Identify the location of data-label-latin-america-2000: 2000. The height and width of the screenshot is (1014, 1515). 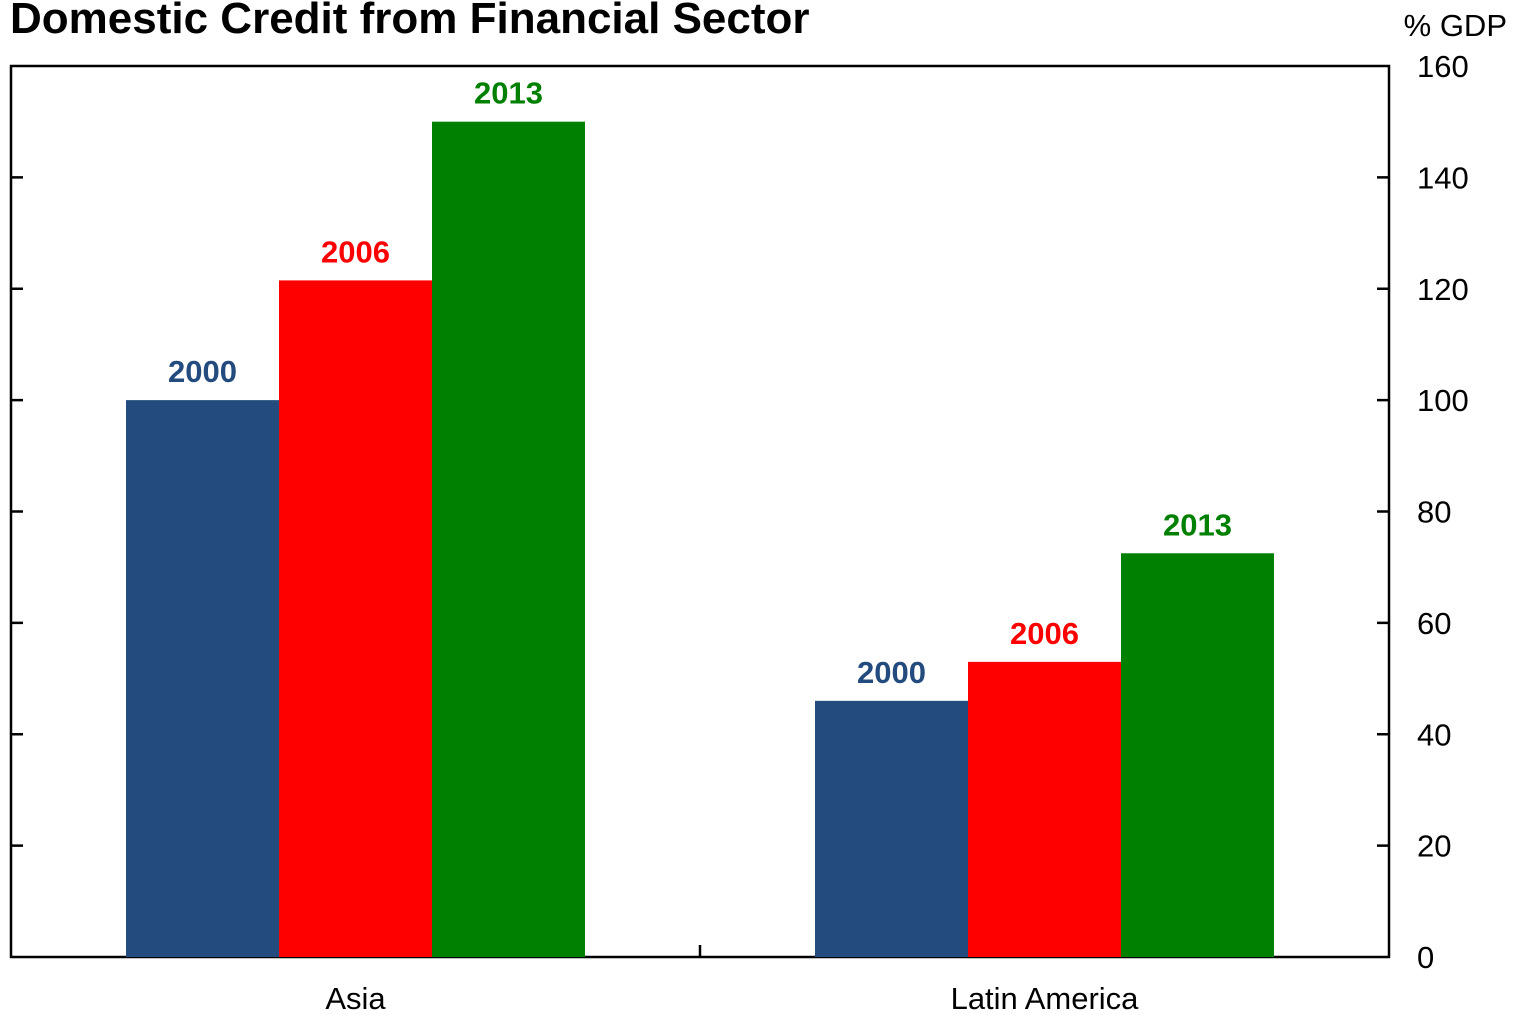
(891, 672).